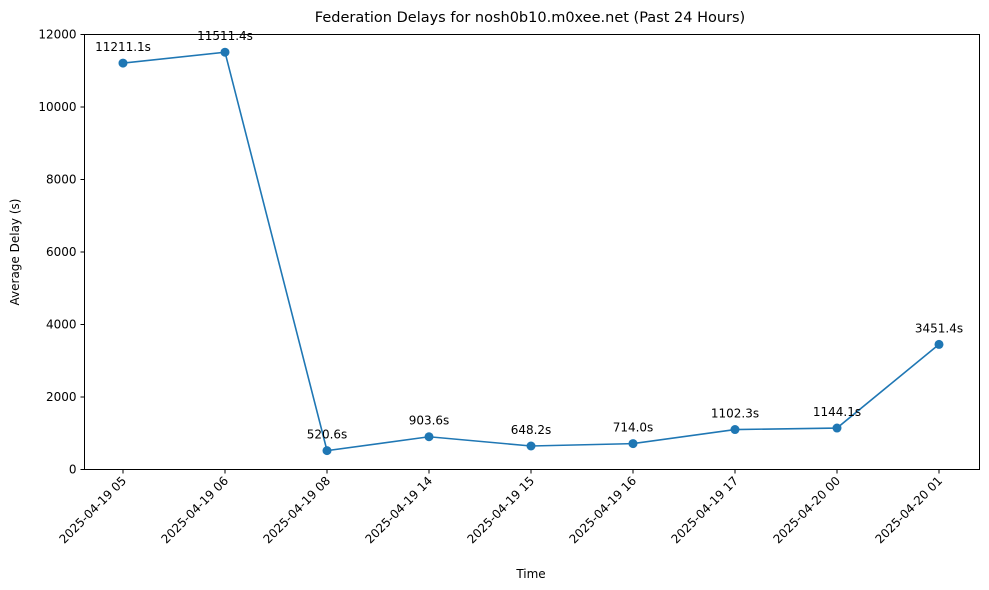 This screenshot has height=590, width=989. Describe the element at coordinates (837, 412) in the screenshot. I see `data-label: 1144.1s` at that location.